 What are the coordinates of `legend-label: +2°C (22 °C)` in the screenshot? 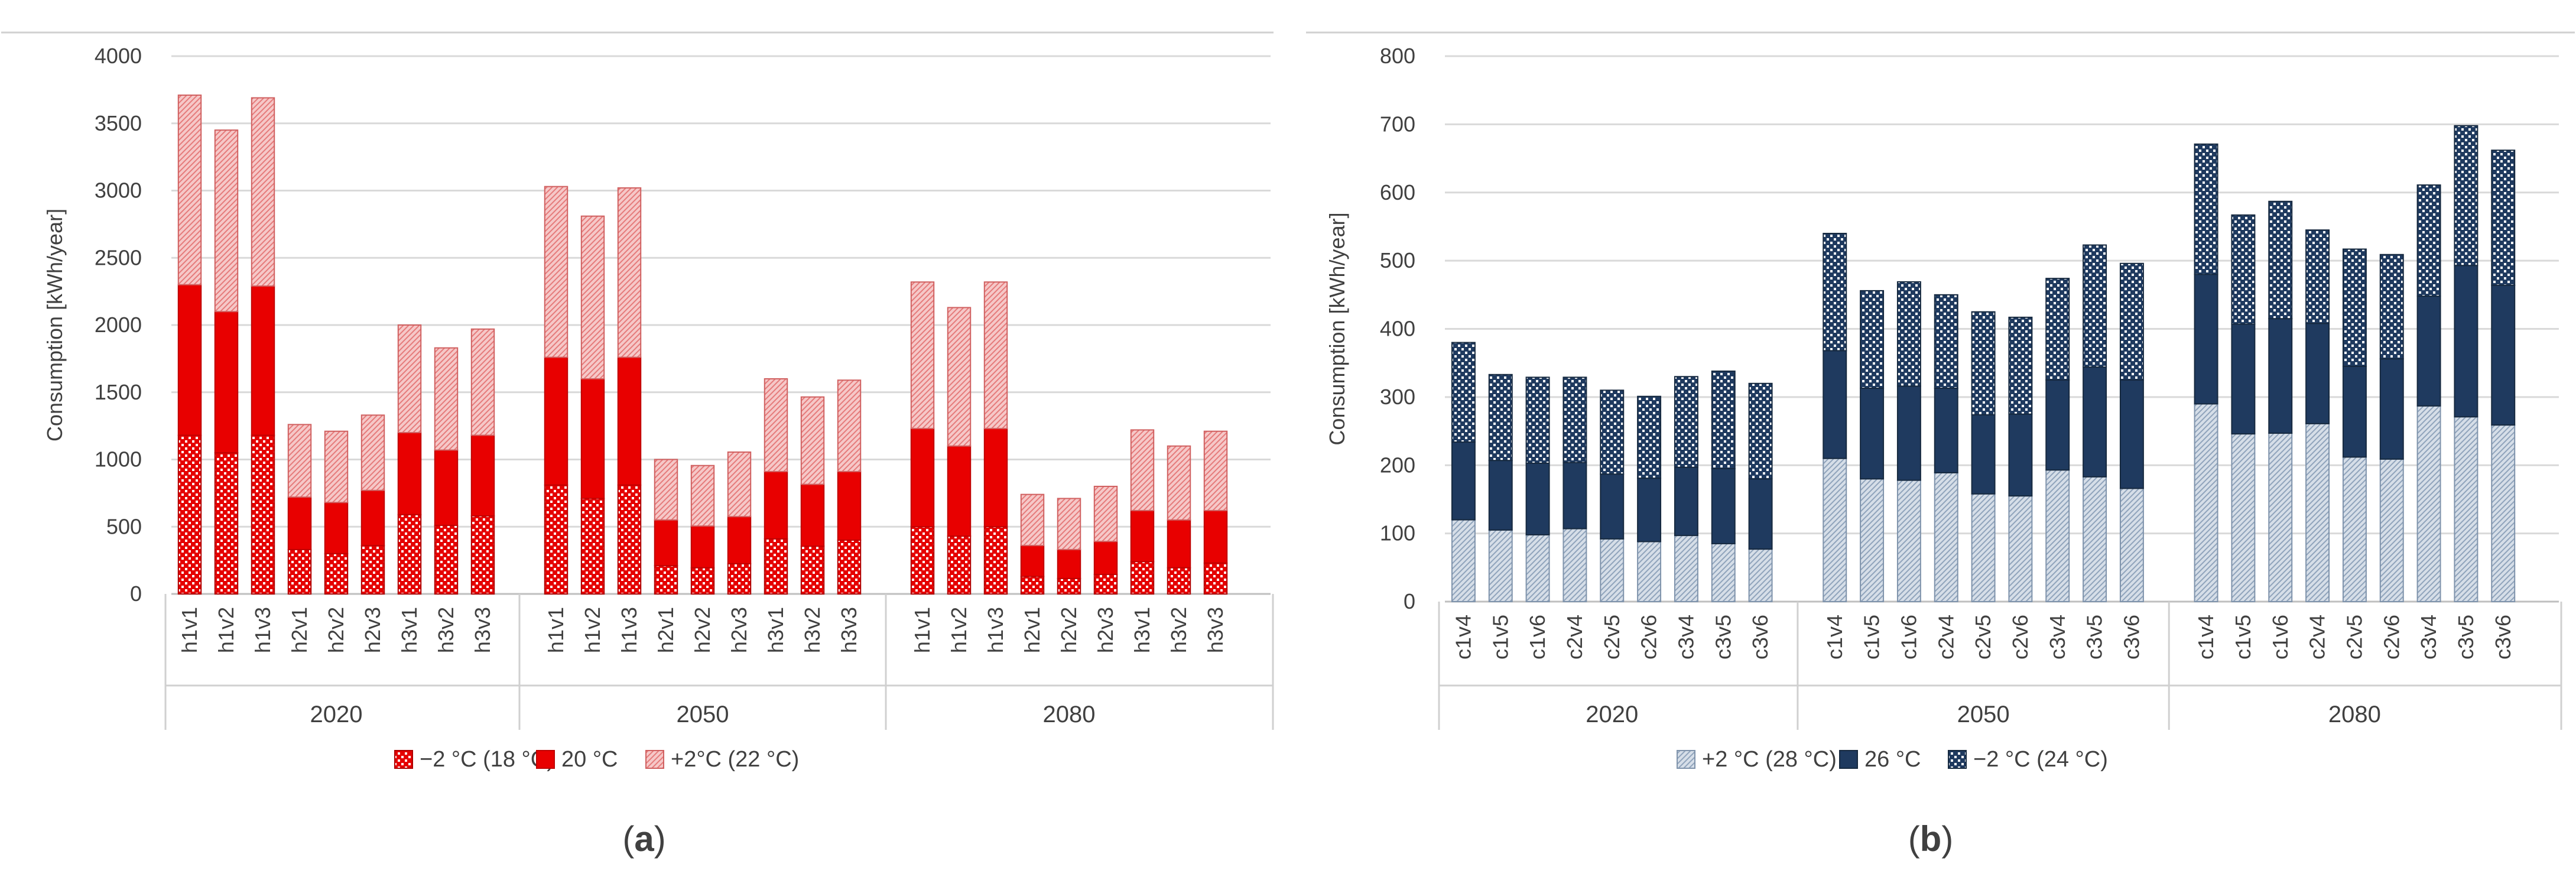 It's located at (735, 759).